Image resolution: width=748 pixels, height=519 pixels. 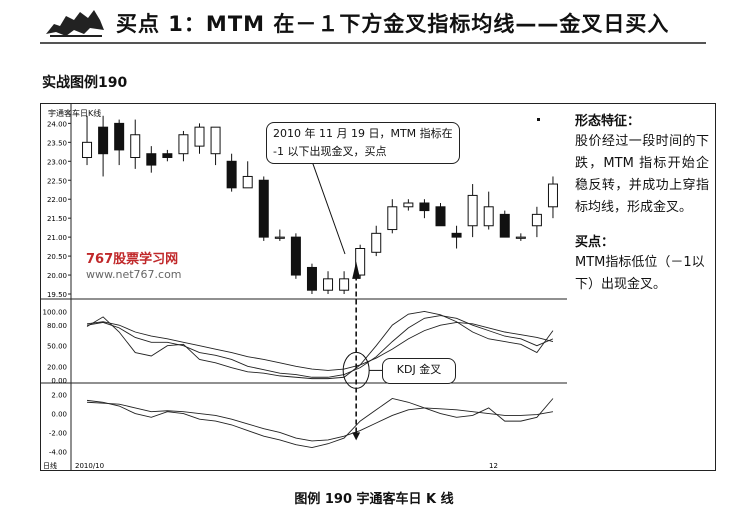 I want to click on mtm-y-tick-label: 0.00, so click(x=59, y=415).